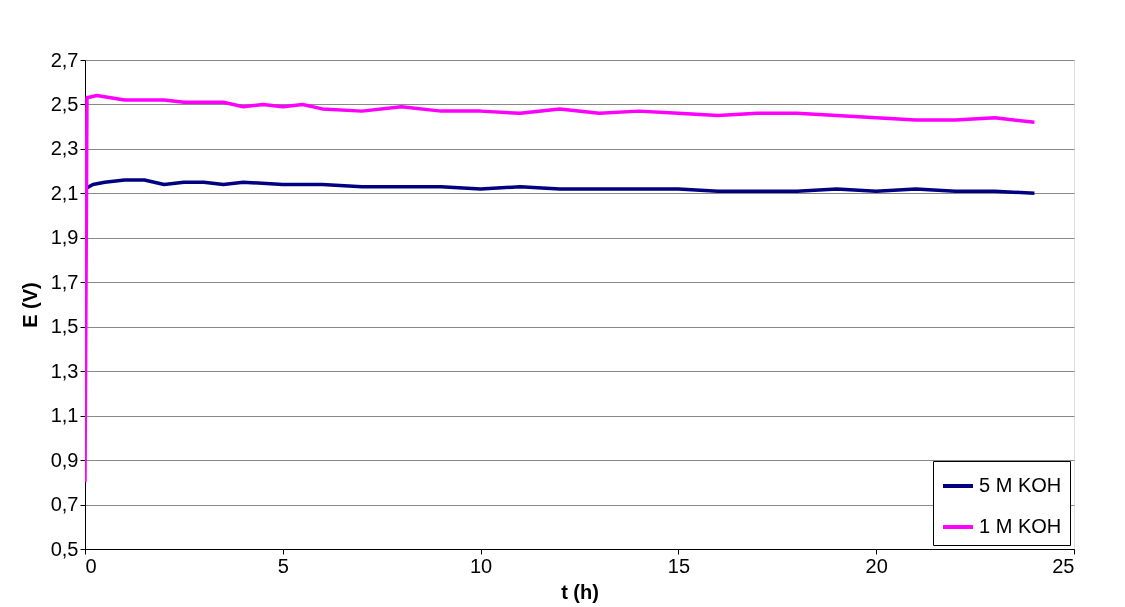 Image resolution: width=1125 pixels, height=607 pixels. Describe the element at coordinates (64, 459) in the screenshot. I see `y-tick-label: 0,9` at that location.